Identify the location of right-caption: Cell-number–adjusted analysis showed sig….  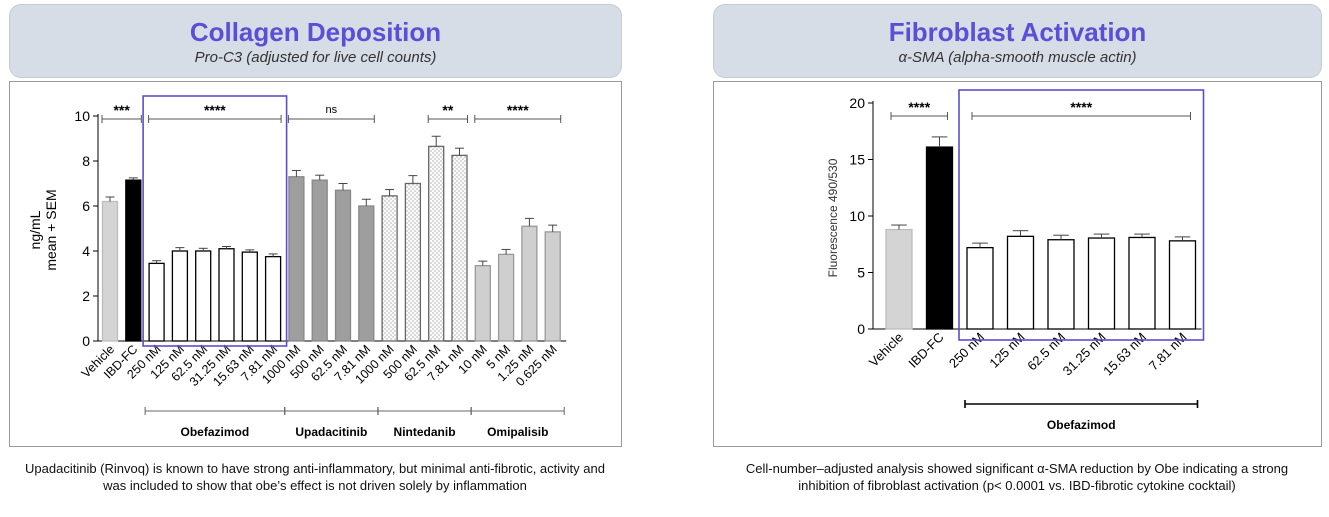
(1017, 477).